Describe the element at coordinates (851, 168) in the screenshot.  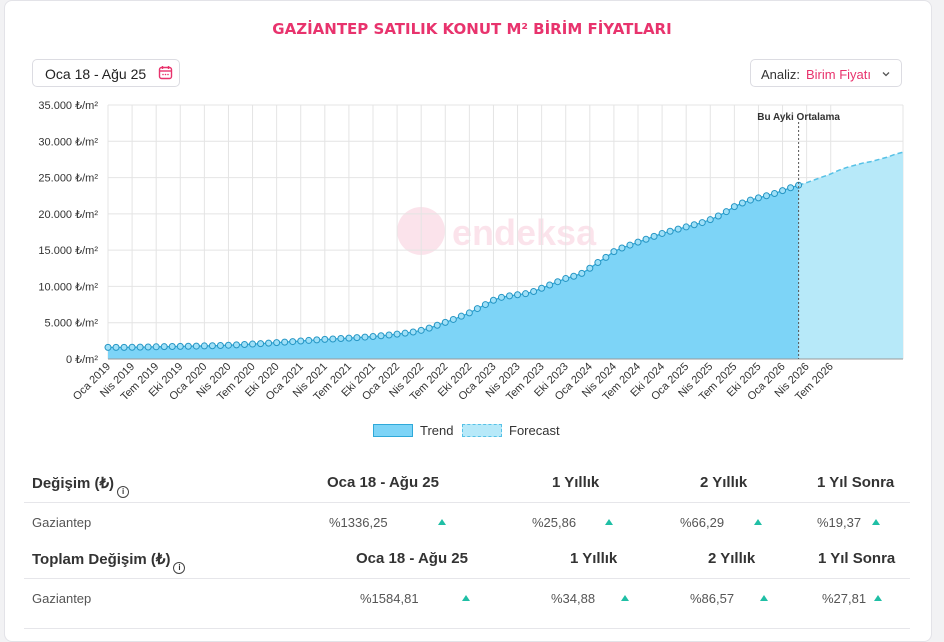
I see `forecast-line` at that location.